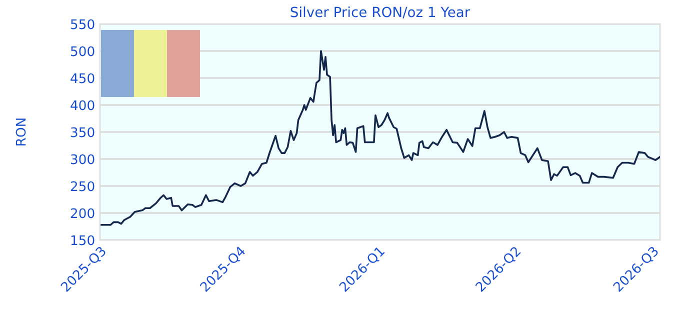  Describe the element at coordinates (82, 78) in the screenshot. I see `y-tick-label: 450` at that location.